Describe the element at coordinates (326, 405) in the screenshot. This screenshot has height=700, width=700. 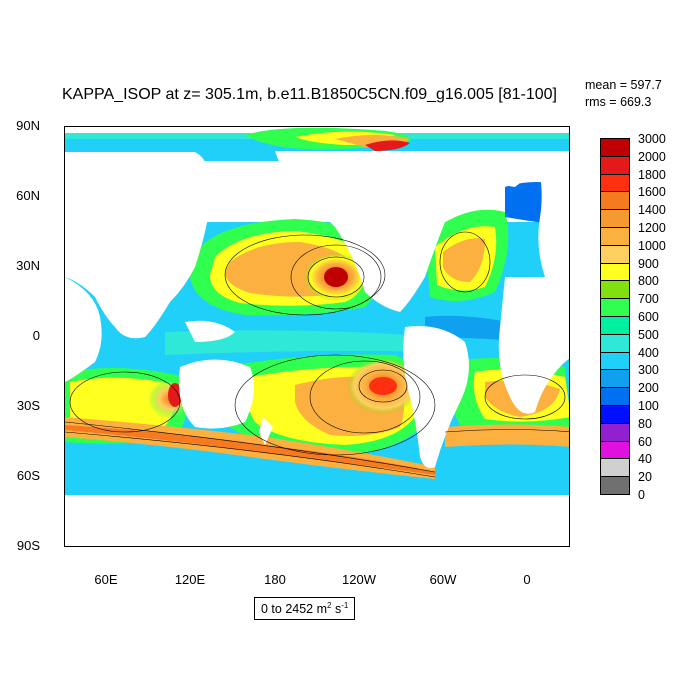
I see `south-pacific-gyre` at that location.